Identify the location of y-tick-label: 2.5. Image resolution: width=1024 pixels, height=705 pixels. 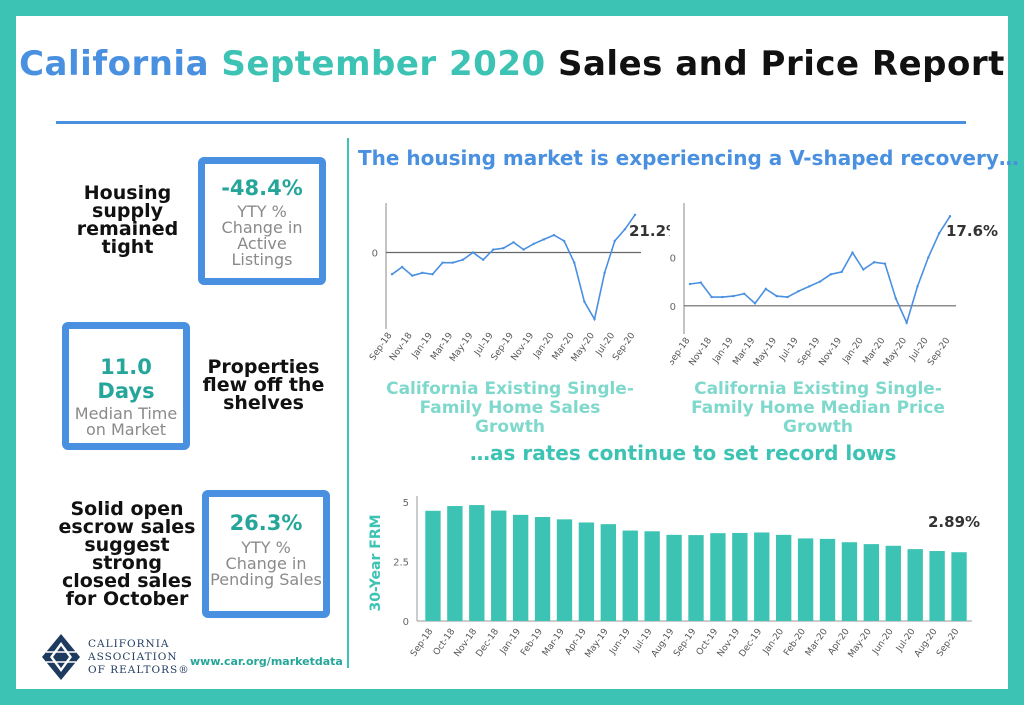
(401, 563).